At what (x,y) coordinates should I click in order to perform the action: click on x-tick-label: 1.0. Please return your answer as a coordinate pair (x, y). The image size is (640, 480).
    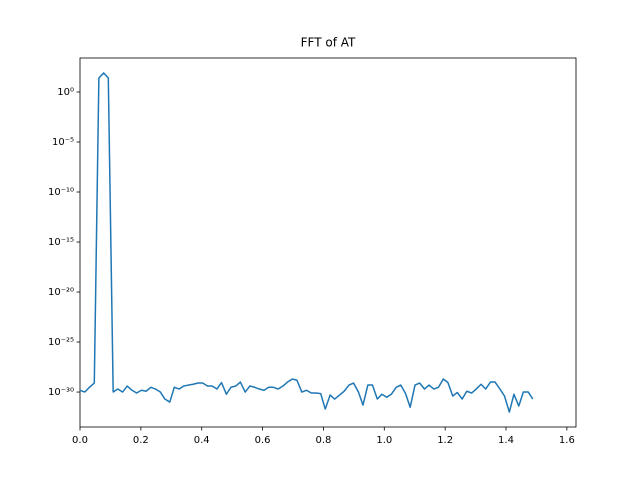
    Looking at the image, I should click on (384, 440).